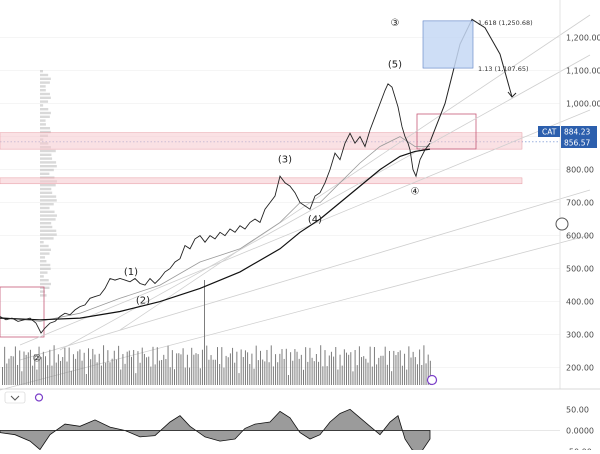 The height and width of the screenshot is (454, 600). What do you see at coordinates (580, 368) in the screenshot?
I see `price-tick-label: 200.00` at bounding box center [580, 368].